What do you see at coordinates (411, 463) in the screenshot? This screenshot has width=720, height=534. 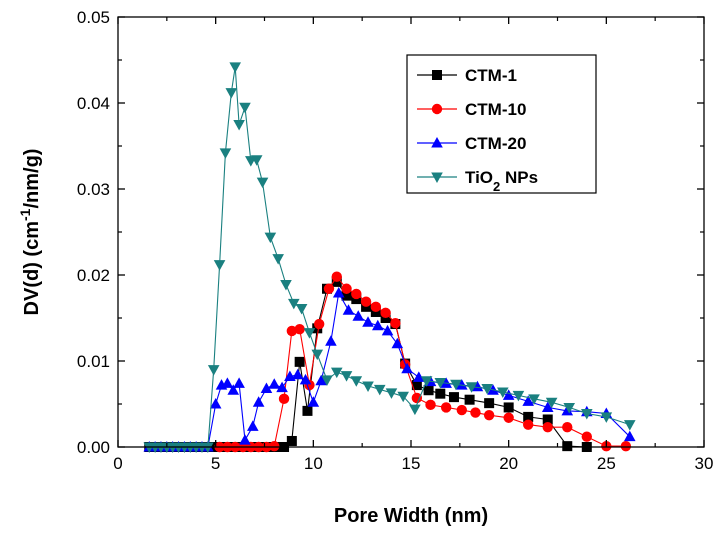 I see `x-tick-label: 15` at bounding box center [411, 463].